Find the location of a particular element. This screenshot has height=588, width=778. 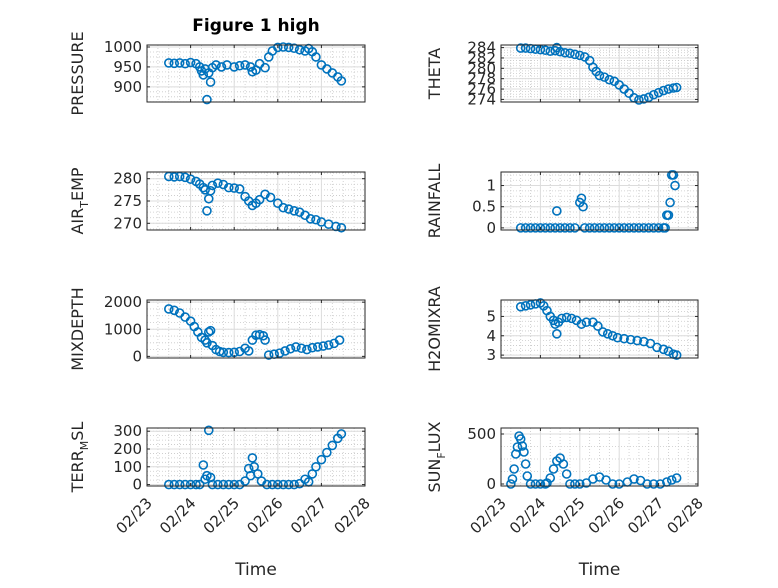

y-tick-label: 282 is located at coordinates (481, 58).